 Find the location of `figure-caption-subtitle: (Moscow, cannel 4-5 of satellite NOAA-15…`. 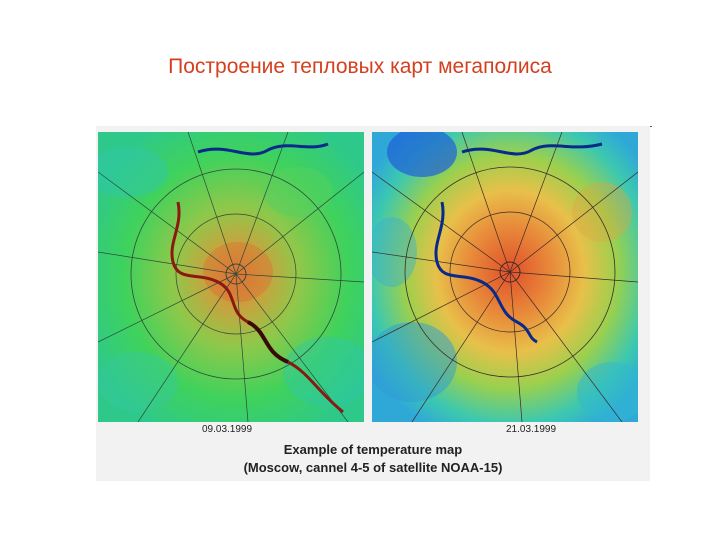

figure-caption-subtitle: (Moscow, cannel 4-5 of satellite NOAA-15… is located at coordinates (373, 467).